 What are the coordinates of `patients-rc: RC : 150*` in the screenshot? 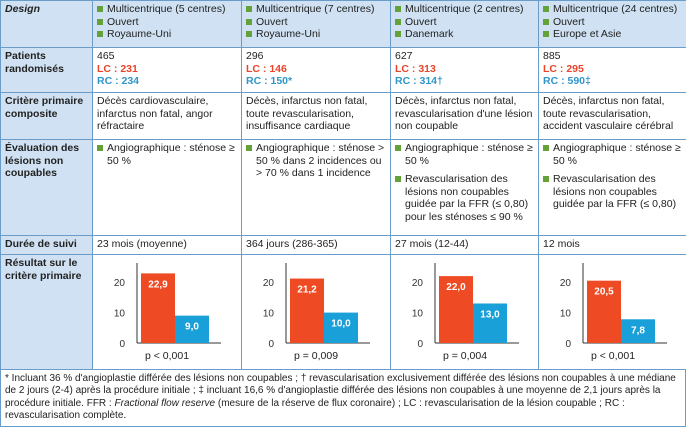 It's located at (269, 81).